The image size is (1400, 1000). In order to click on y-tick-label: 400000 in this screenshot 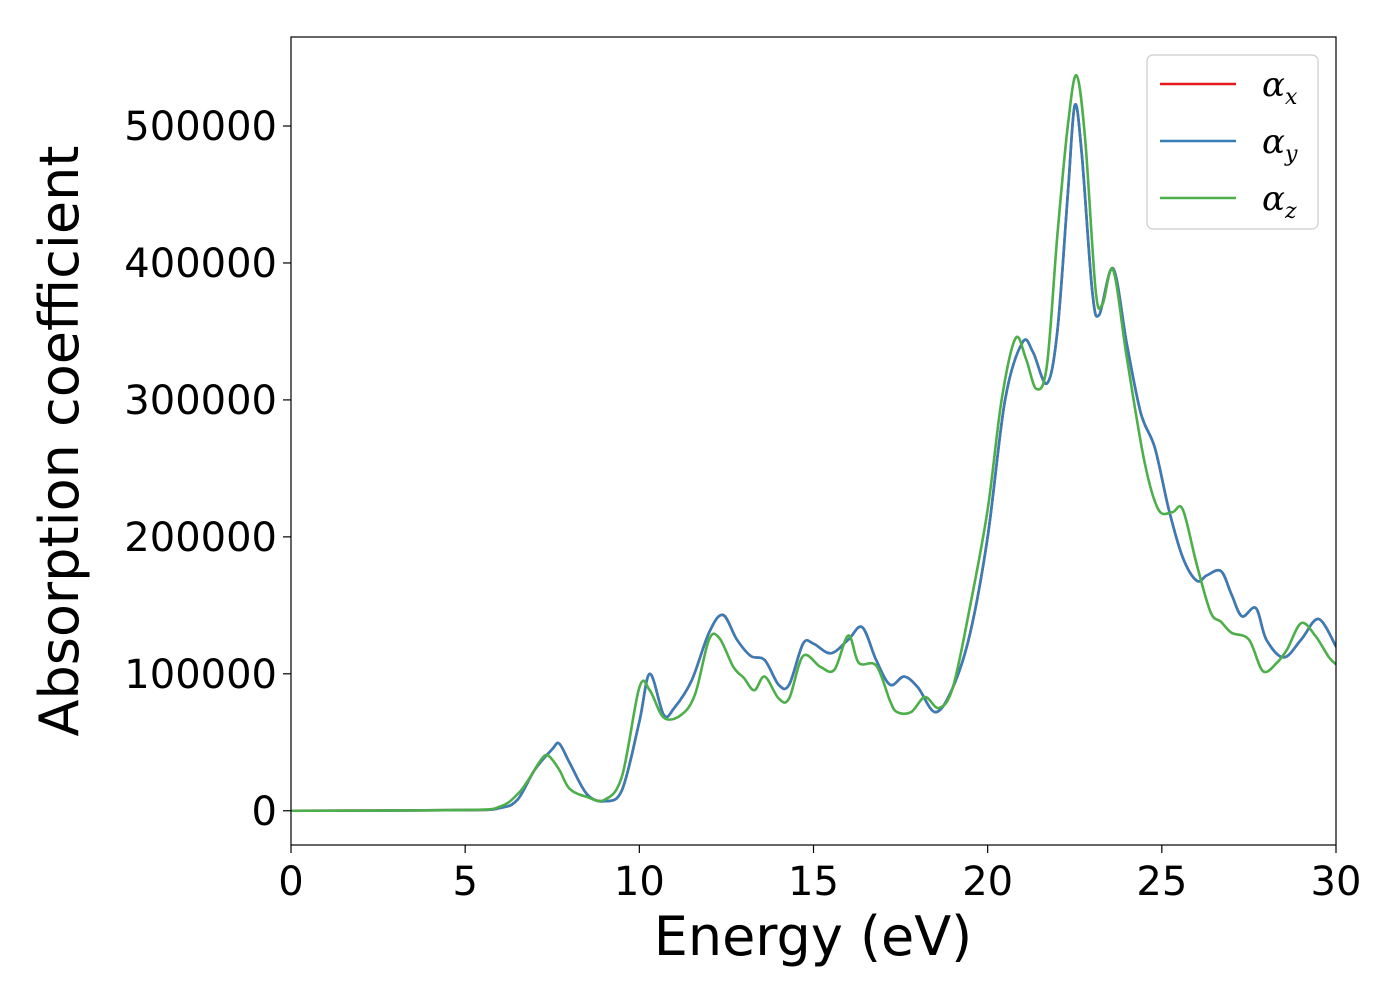, I will do `click(200, 264)`.